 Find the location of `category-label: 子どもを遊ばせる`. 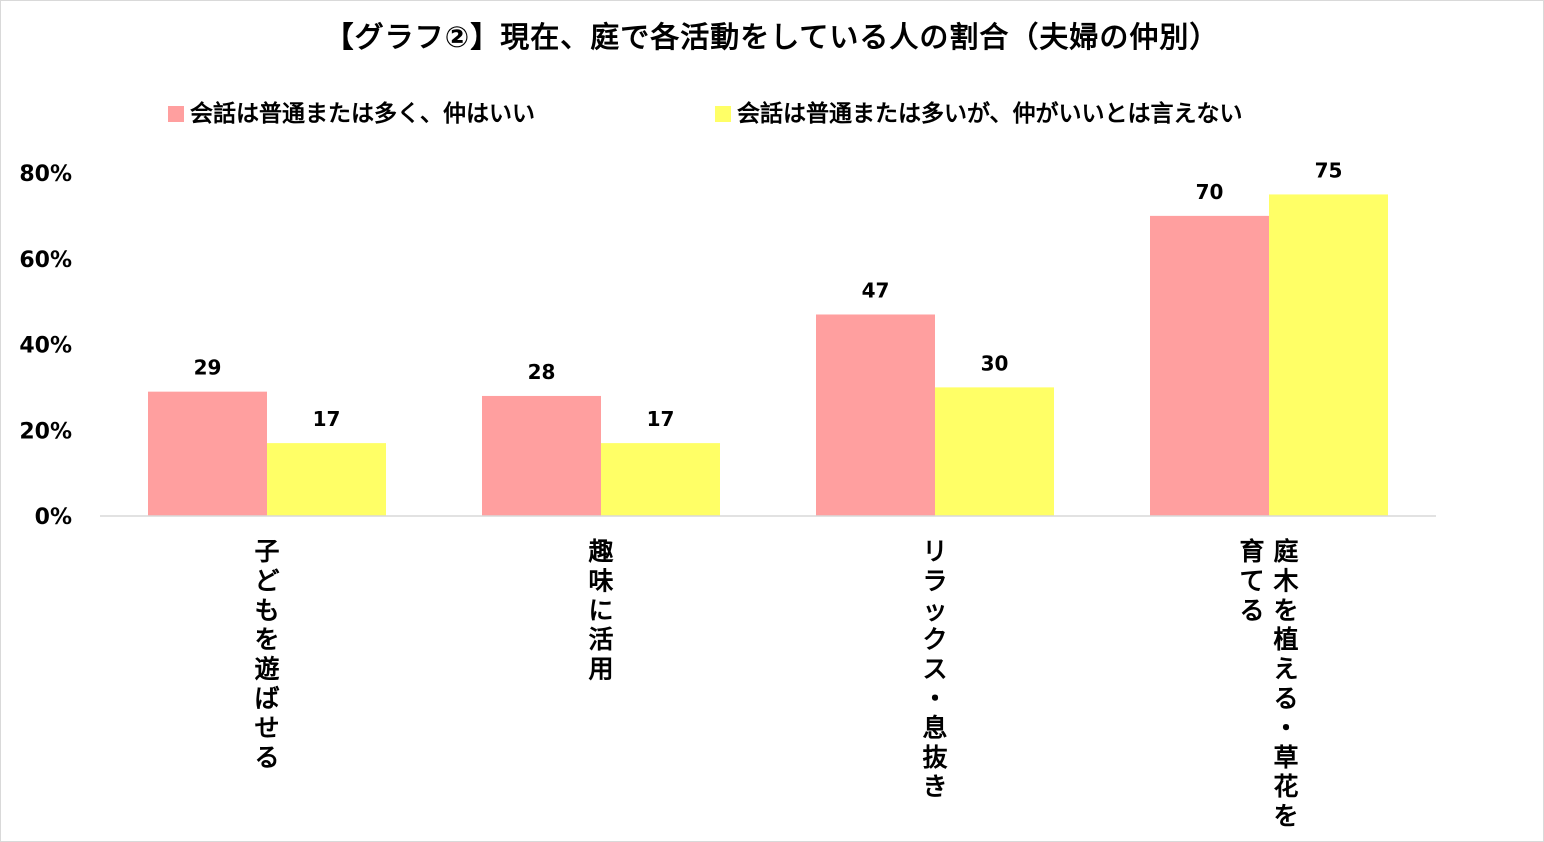

category-label: 子どもを遊ばせる is located at coordinates (266, 654).